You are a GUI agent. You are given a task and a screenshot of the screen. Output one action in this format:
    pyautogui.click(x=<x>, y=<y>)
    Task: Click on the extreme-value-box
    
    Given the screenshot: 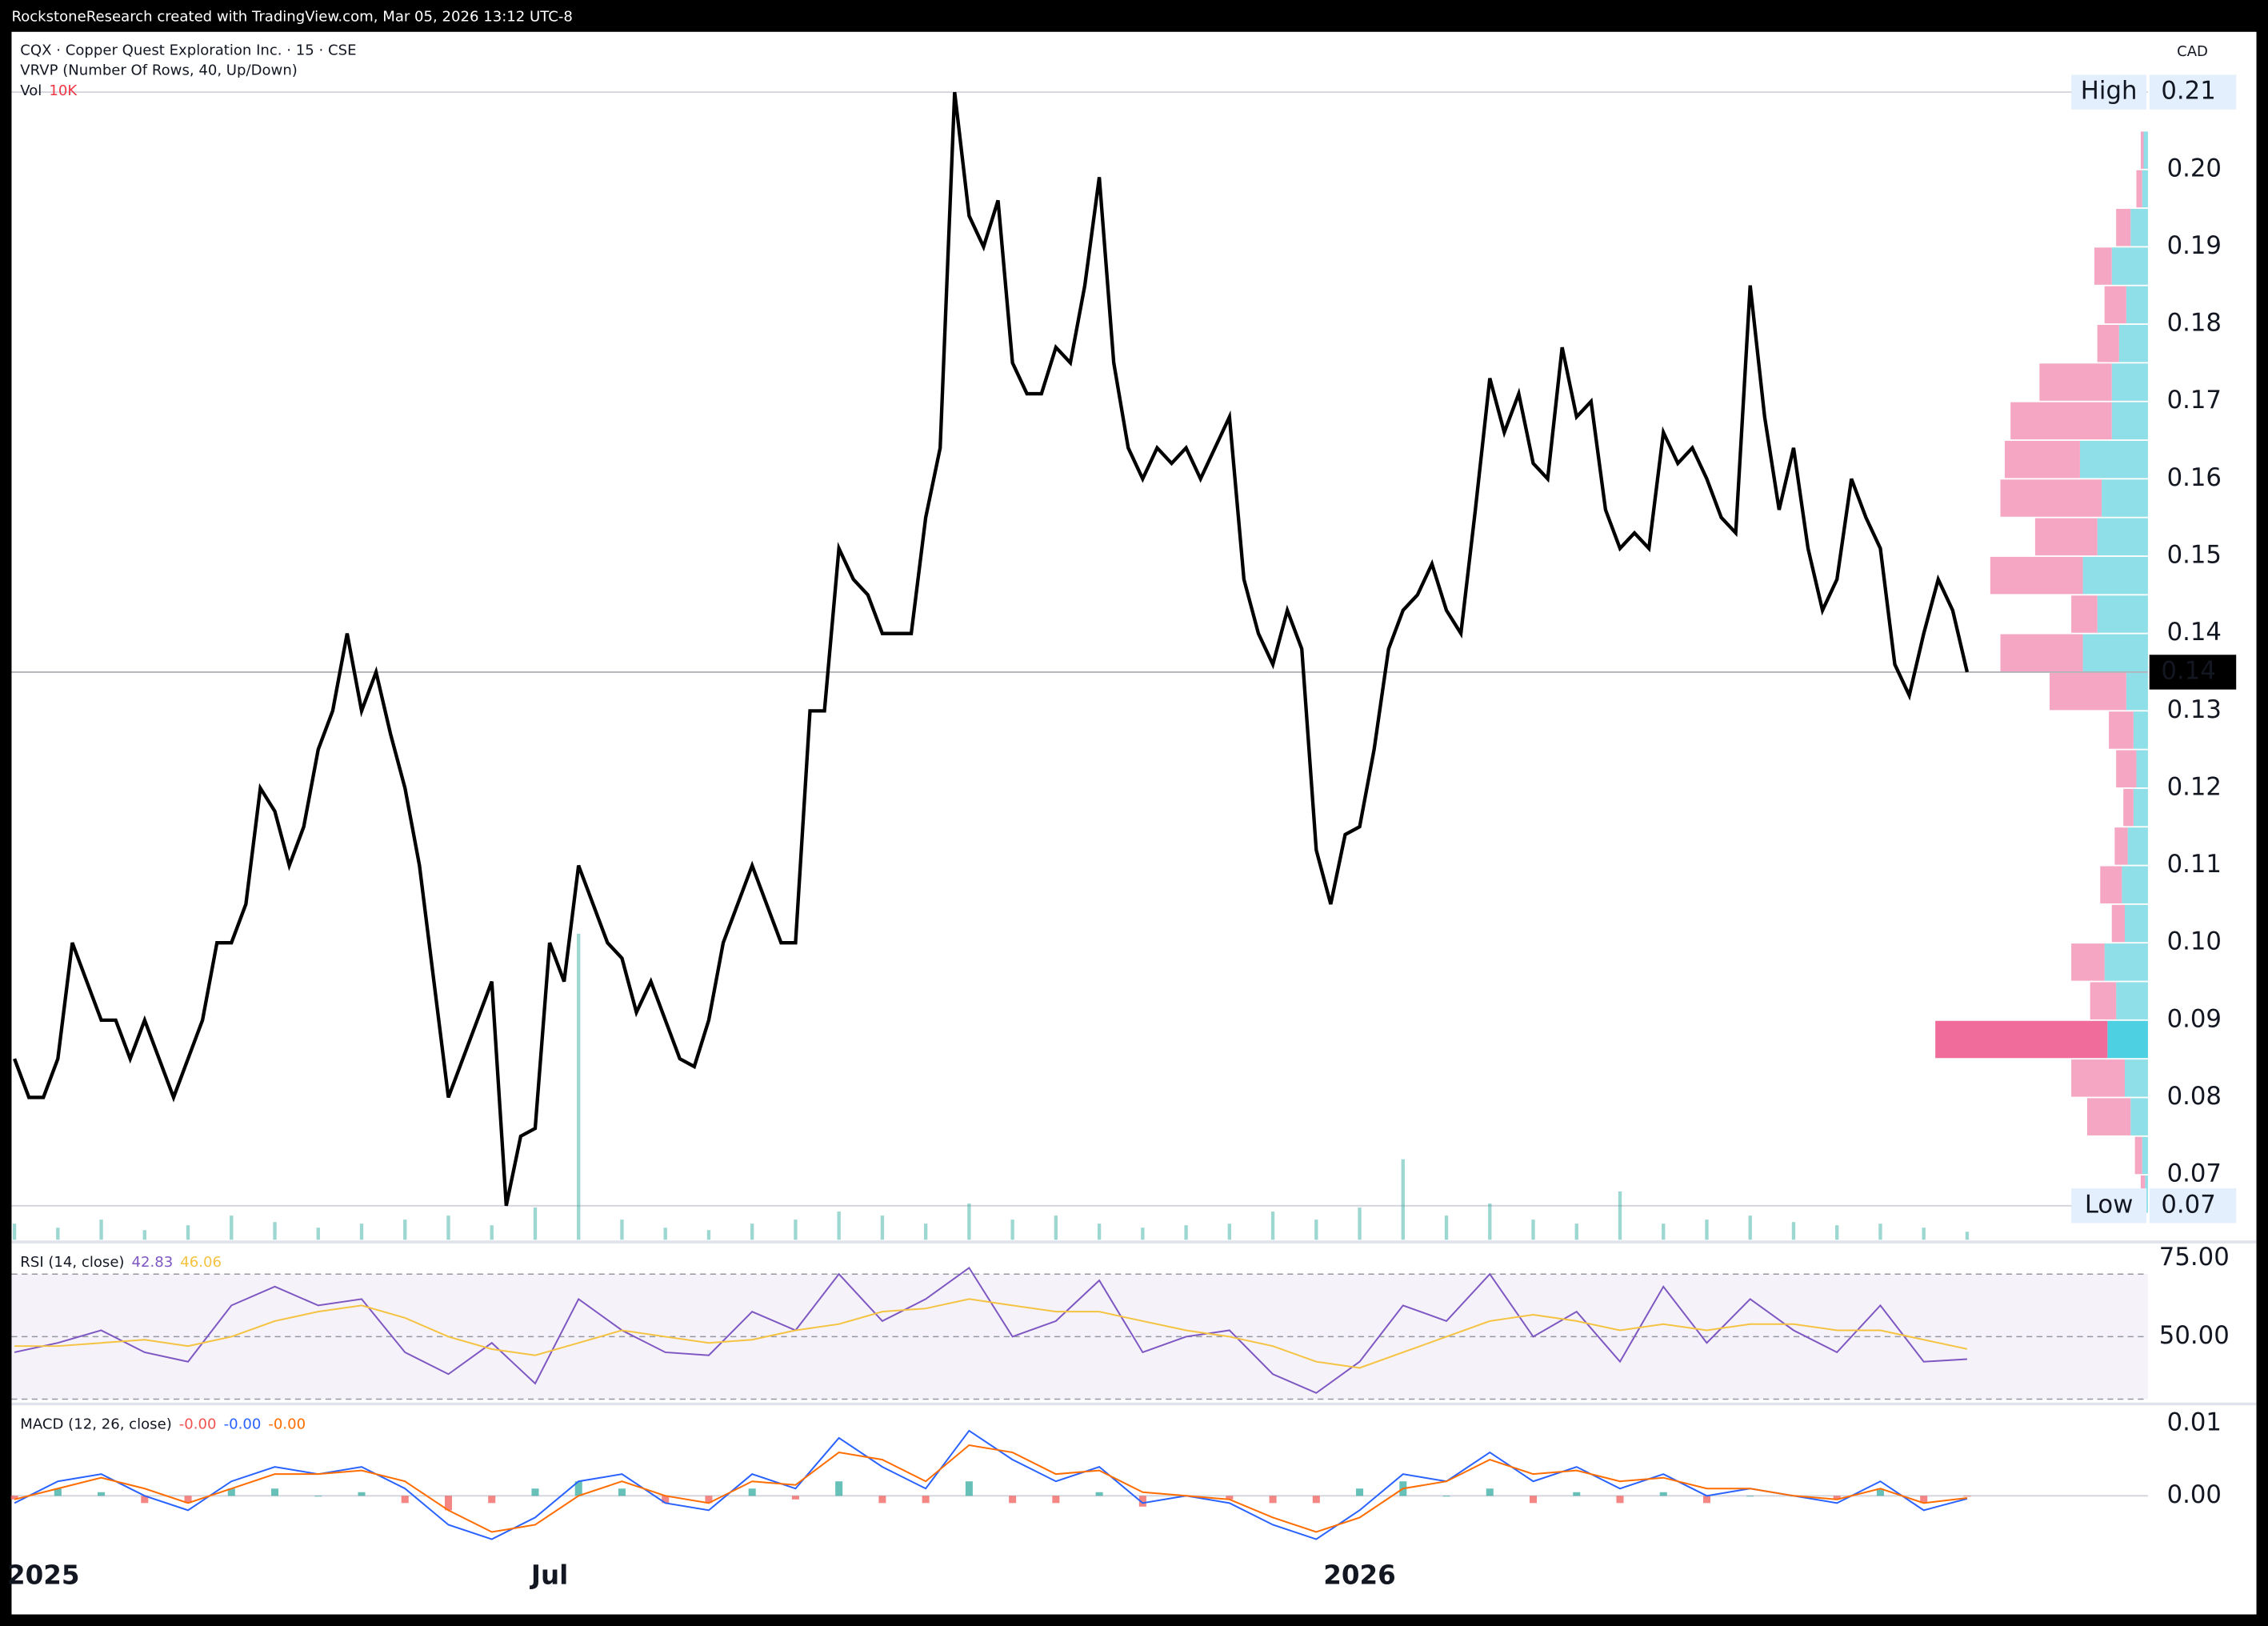 What is the action you would take?
    pyautogui.click(x=2193, y=92)
    